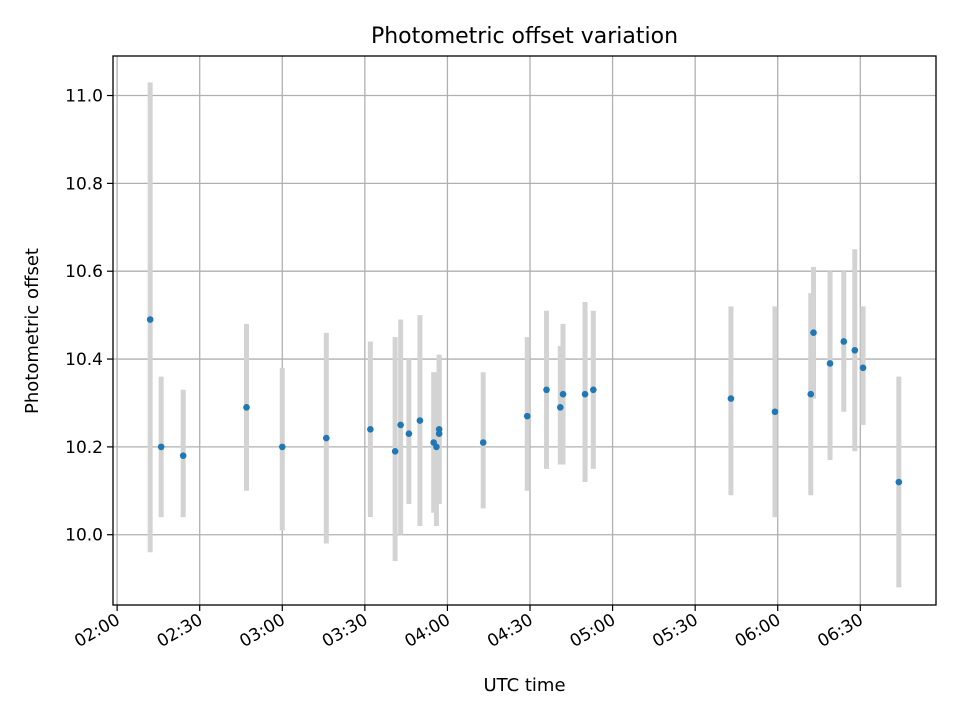 Image resolution: width=960 pixels, height=720 pixels. What do you see at coordinates (84, 97) in the screenshot?
I see `y-tick-label: 11.0` at bounding box center [84, 97].